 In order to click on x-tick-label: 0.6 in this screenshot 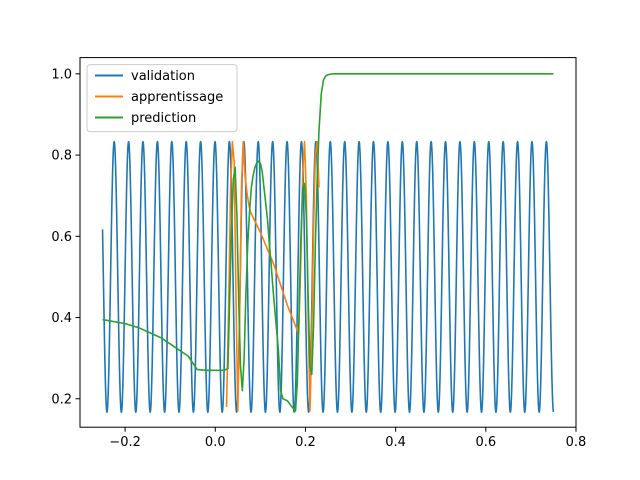, I will do `click(485, 442)`.